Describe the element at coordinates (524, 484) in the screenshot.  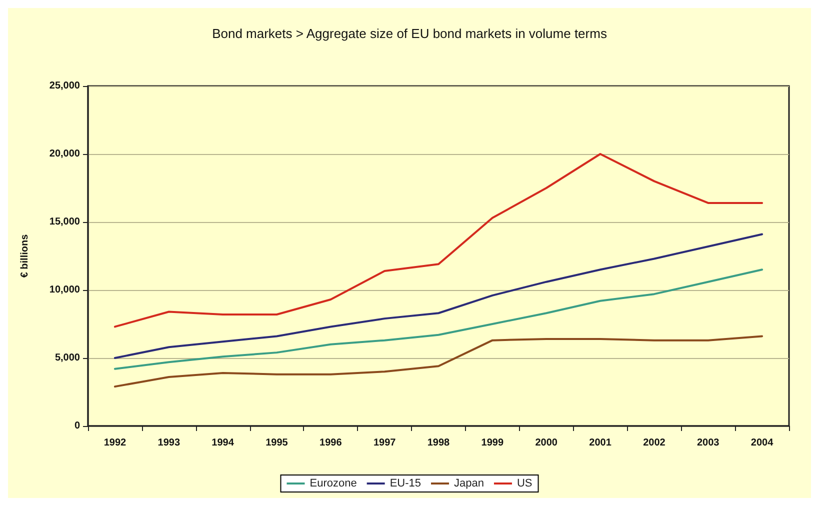
I see `legend-label: US` at that location.